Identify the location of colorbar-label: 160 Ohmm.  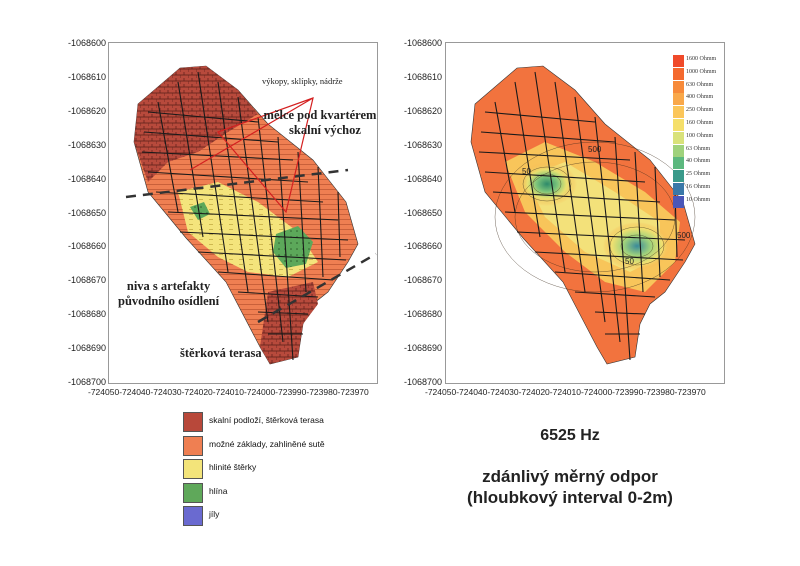
(700, 123).